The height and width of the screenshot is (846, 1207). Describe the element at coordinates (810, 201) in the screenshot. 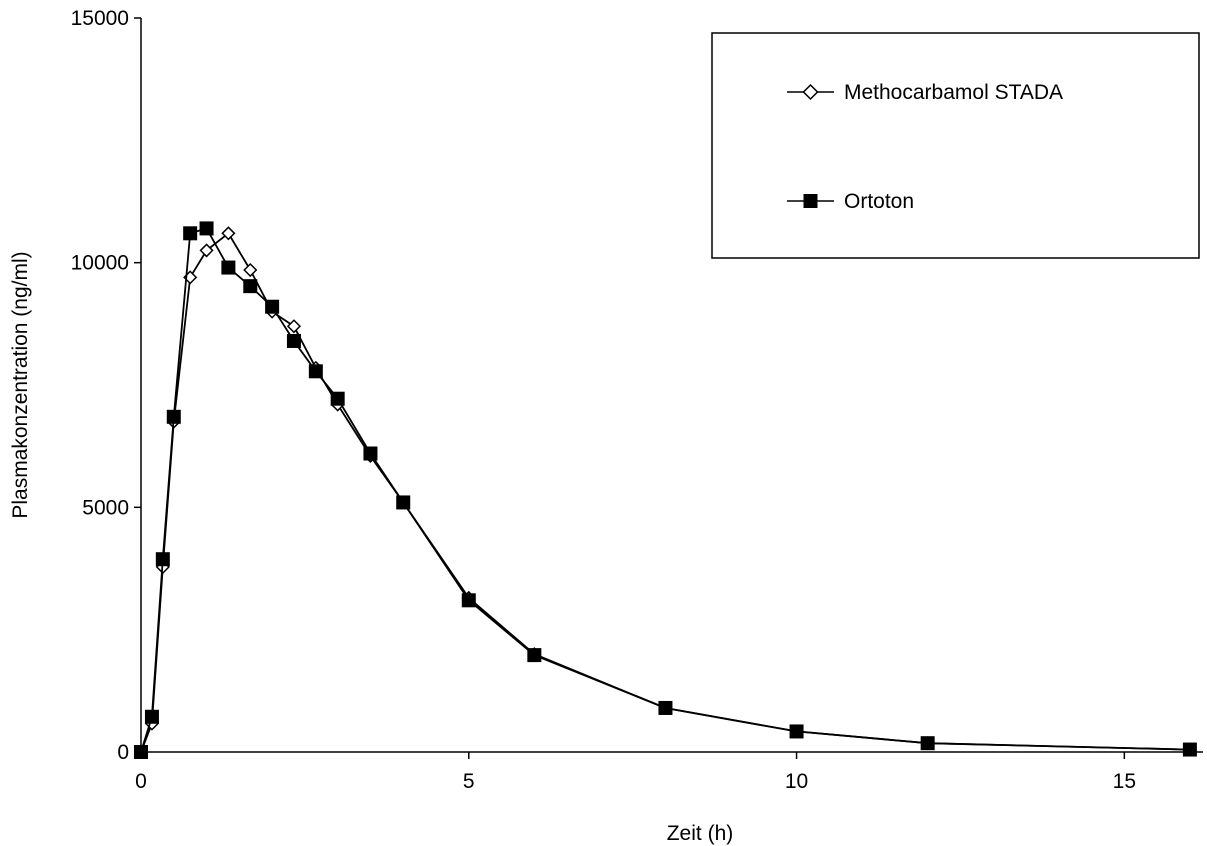

I see `legend-marker-ortoton` at that location.